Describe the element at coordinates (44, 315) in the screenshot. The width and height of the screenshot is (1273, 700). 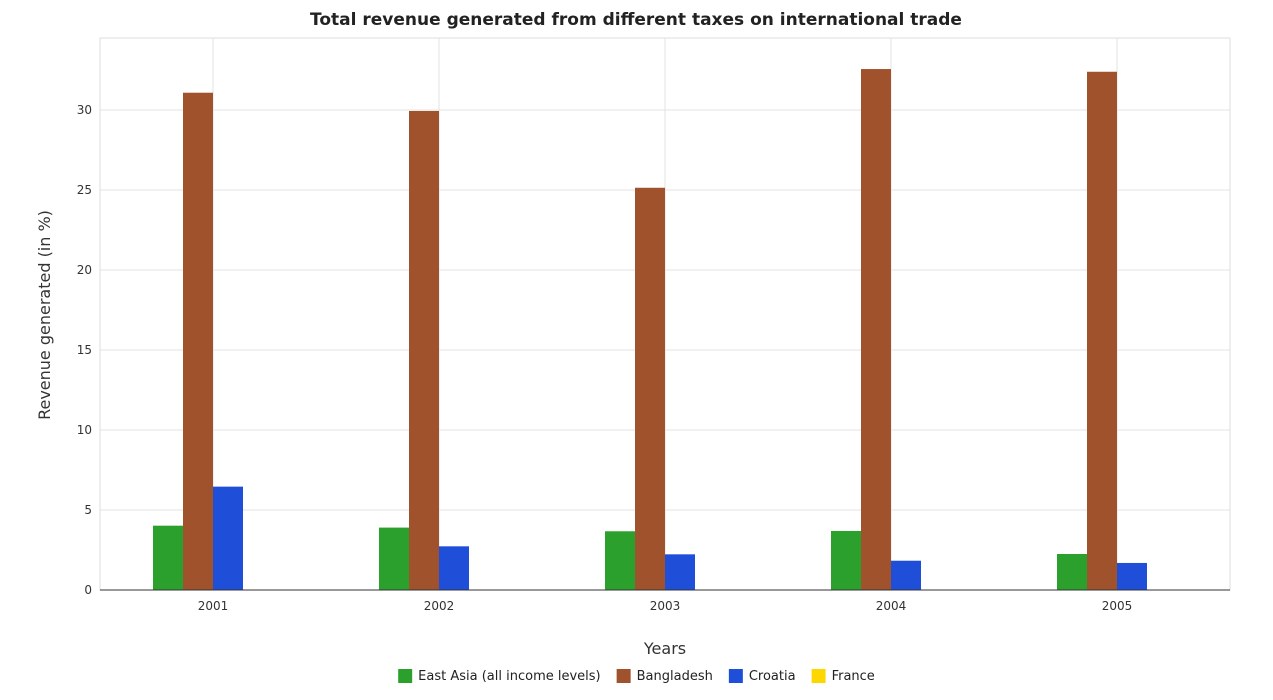
I see `y-axis-label: Revenue generated (in %)` at that location.